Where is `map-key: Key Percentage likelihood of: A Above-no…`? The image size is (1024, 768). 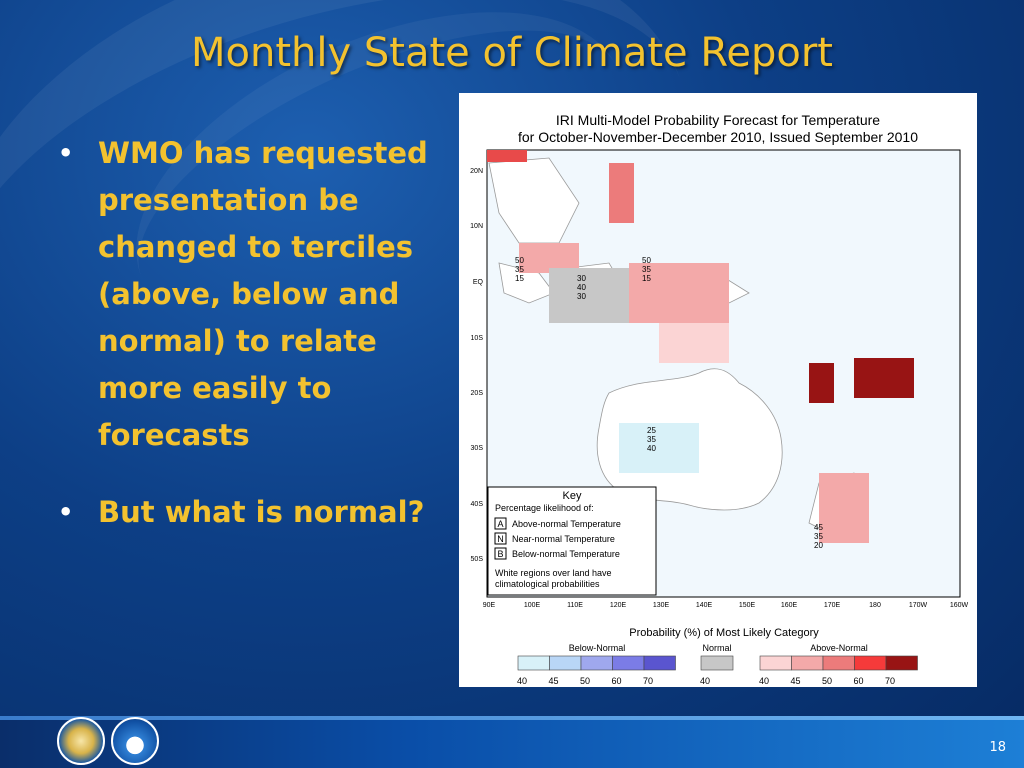
map-key: Key Percentage likelihood of: A Above-no… is located at coordinates (572, 541).